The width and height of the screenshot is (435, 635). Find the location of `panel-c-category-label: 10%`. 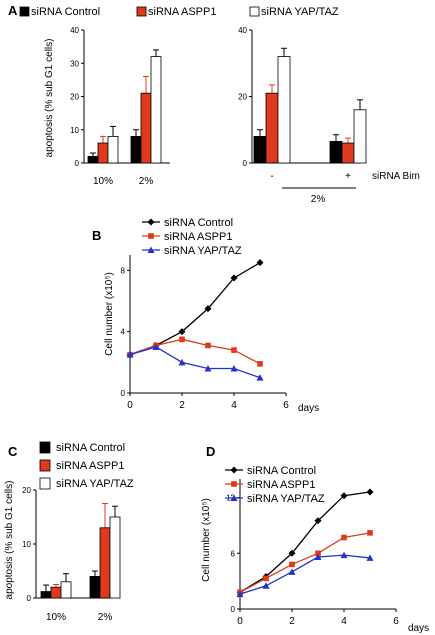

panel-c-category-label: 10% is located at coordinates (56, 617).